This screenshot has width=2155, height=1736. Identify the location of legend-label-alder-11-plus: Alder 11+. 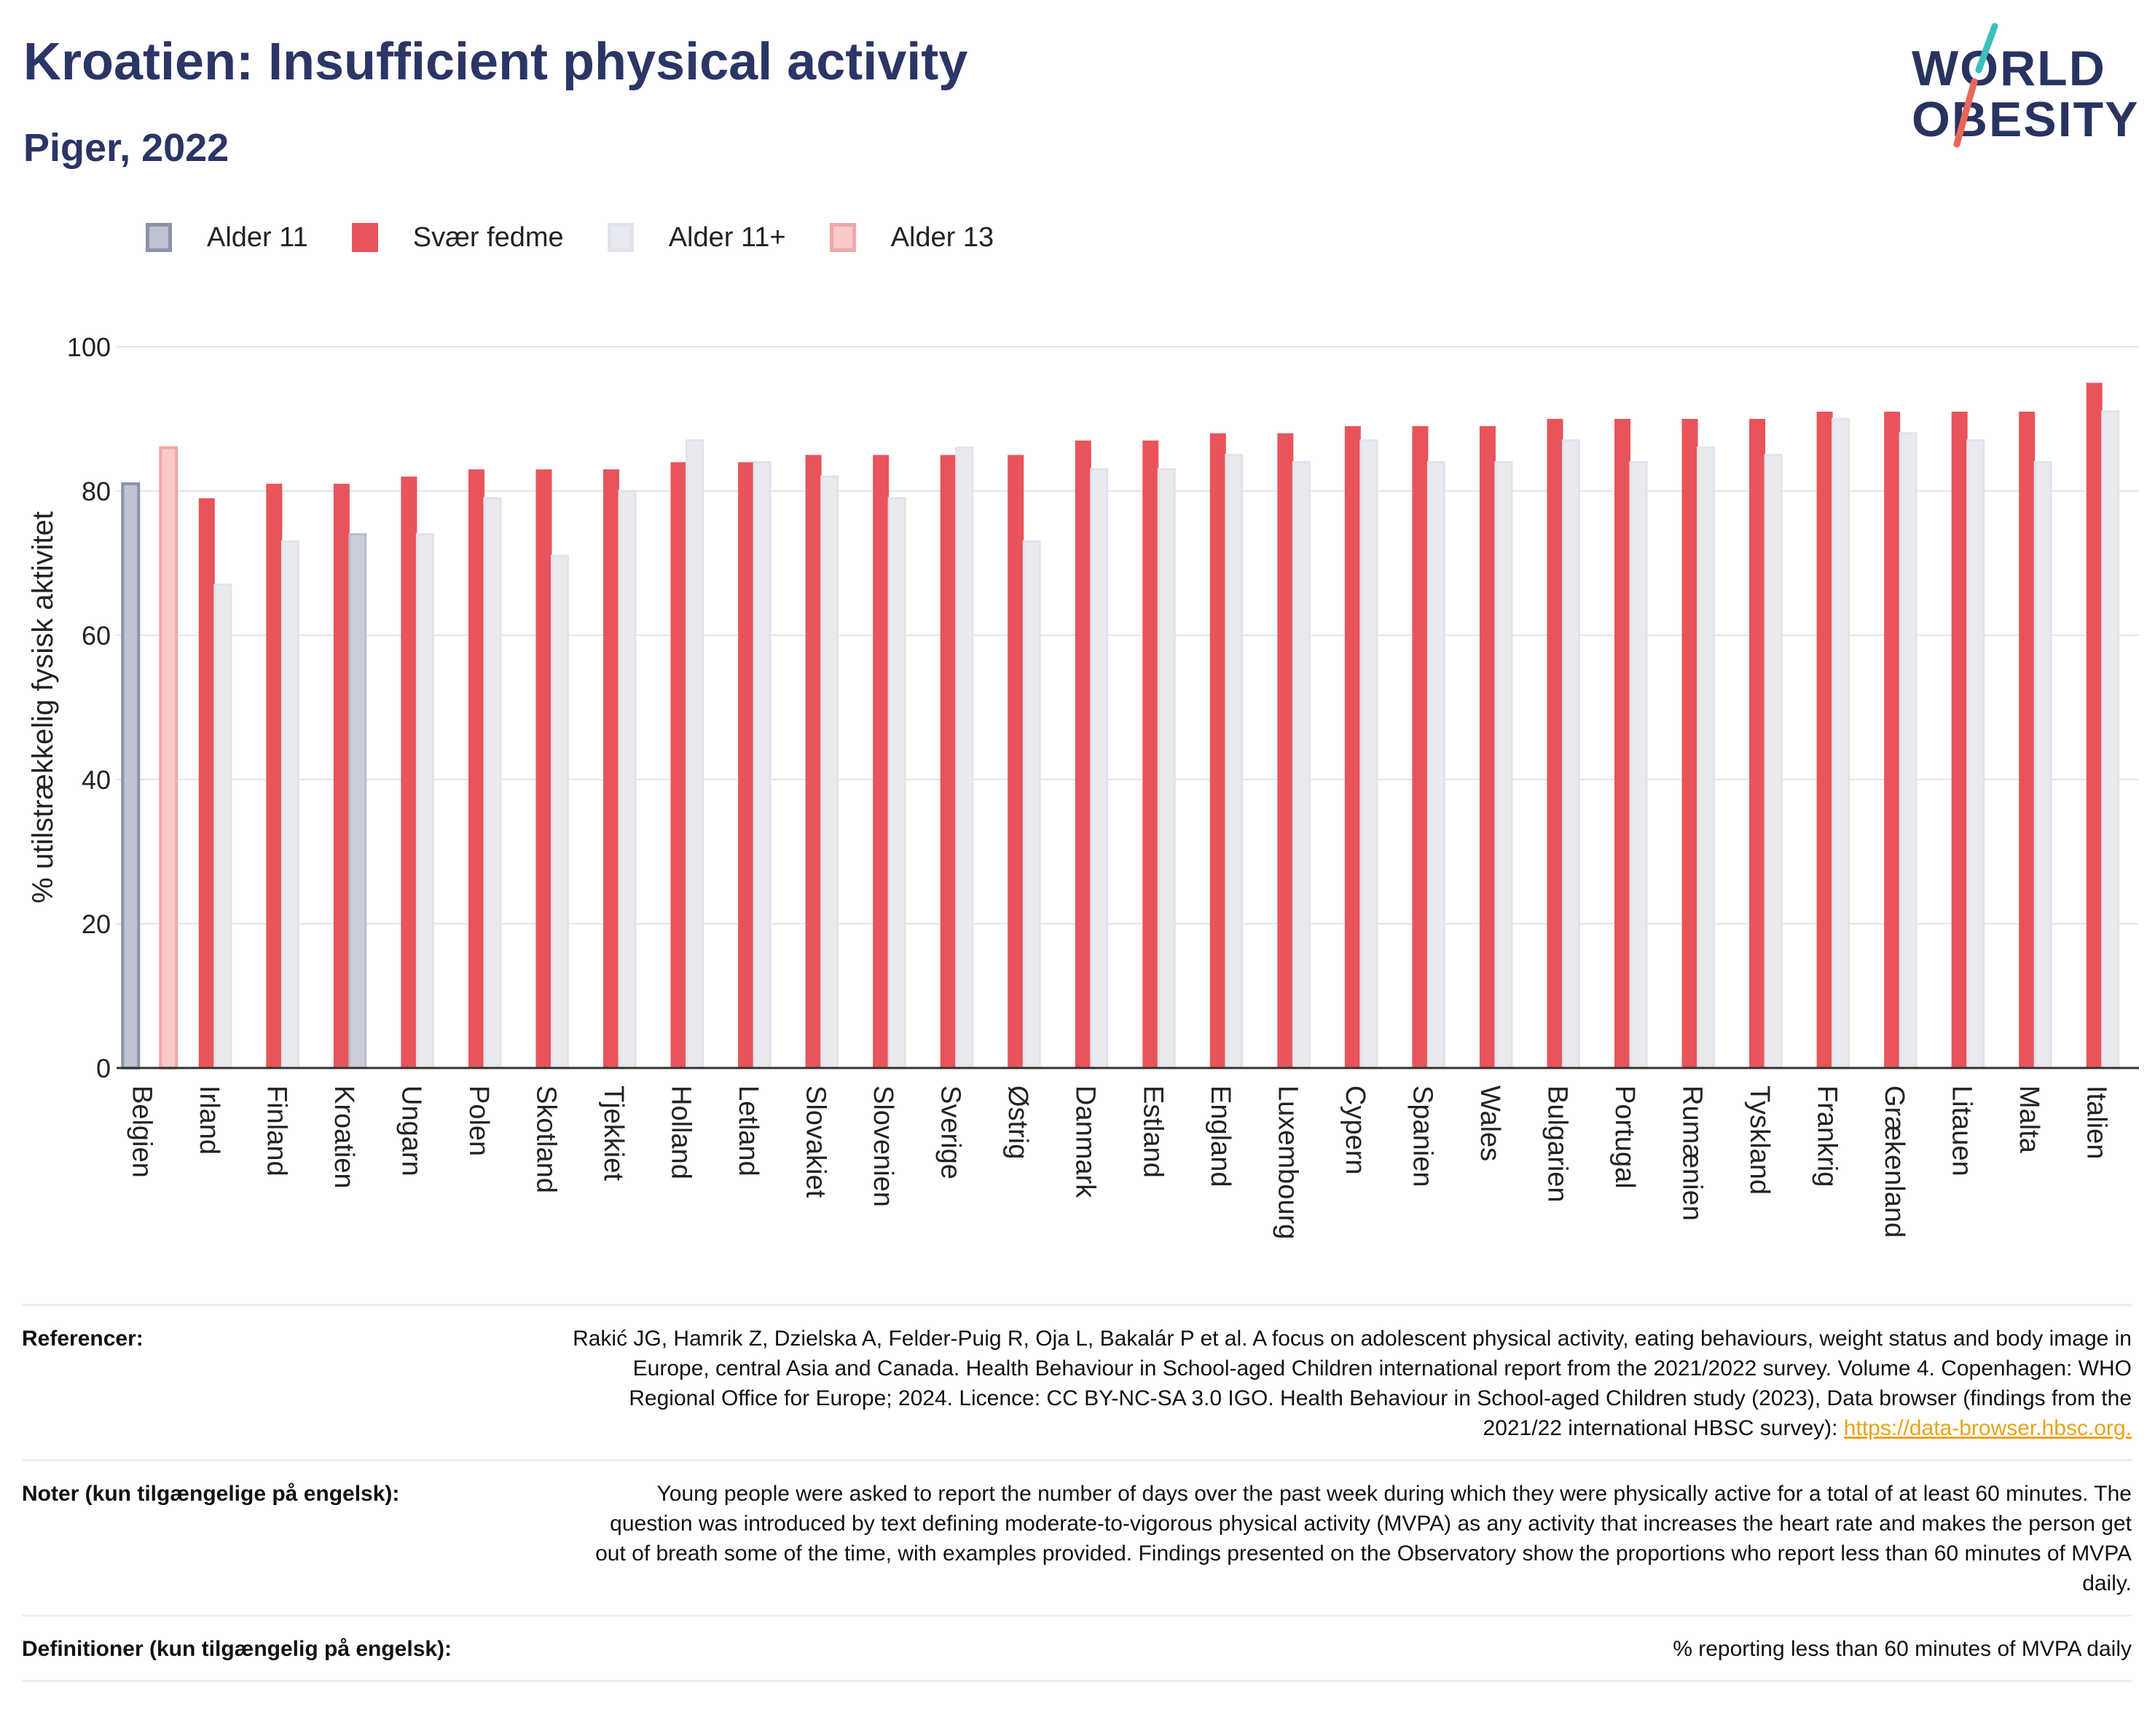
(727, 237).